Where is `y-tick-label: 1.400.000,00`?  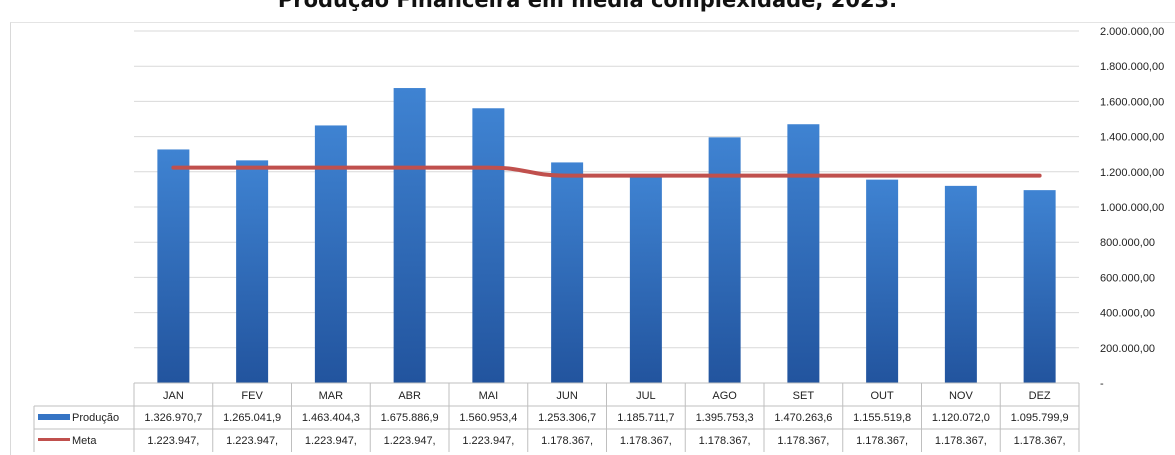 y-tick-label: 1.400.000,00 is located at coordinates (1132, 138).